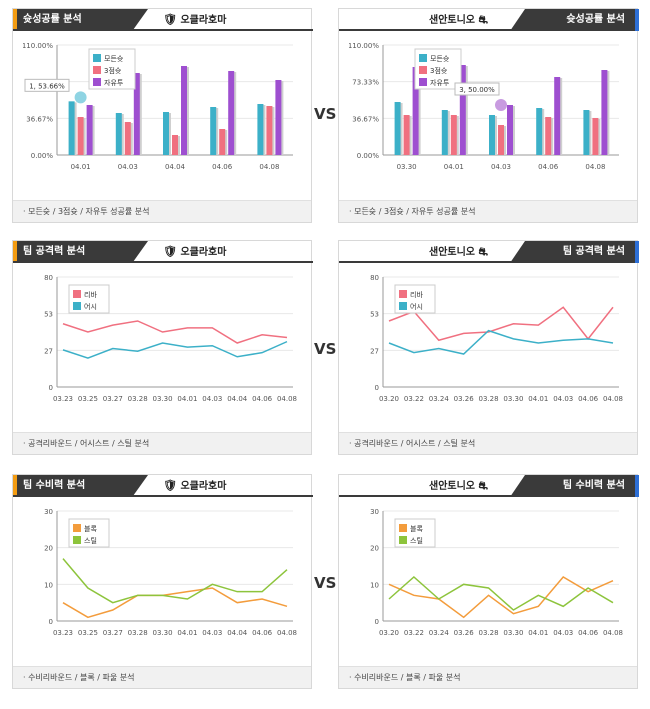 The height and width of the screenshot is (709, 650). Describe the element at coordinates (90, 294) in the screenshot. I see `legend-label: 리바` at that location.